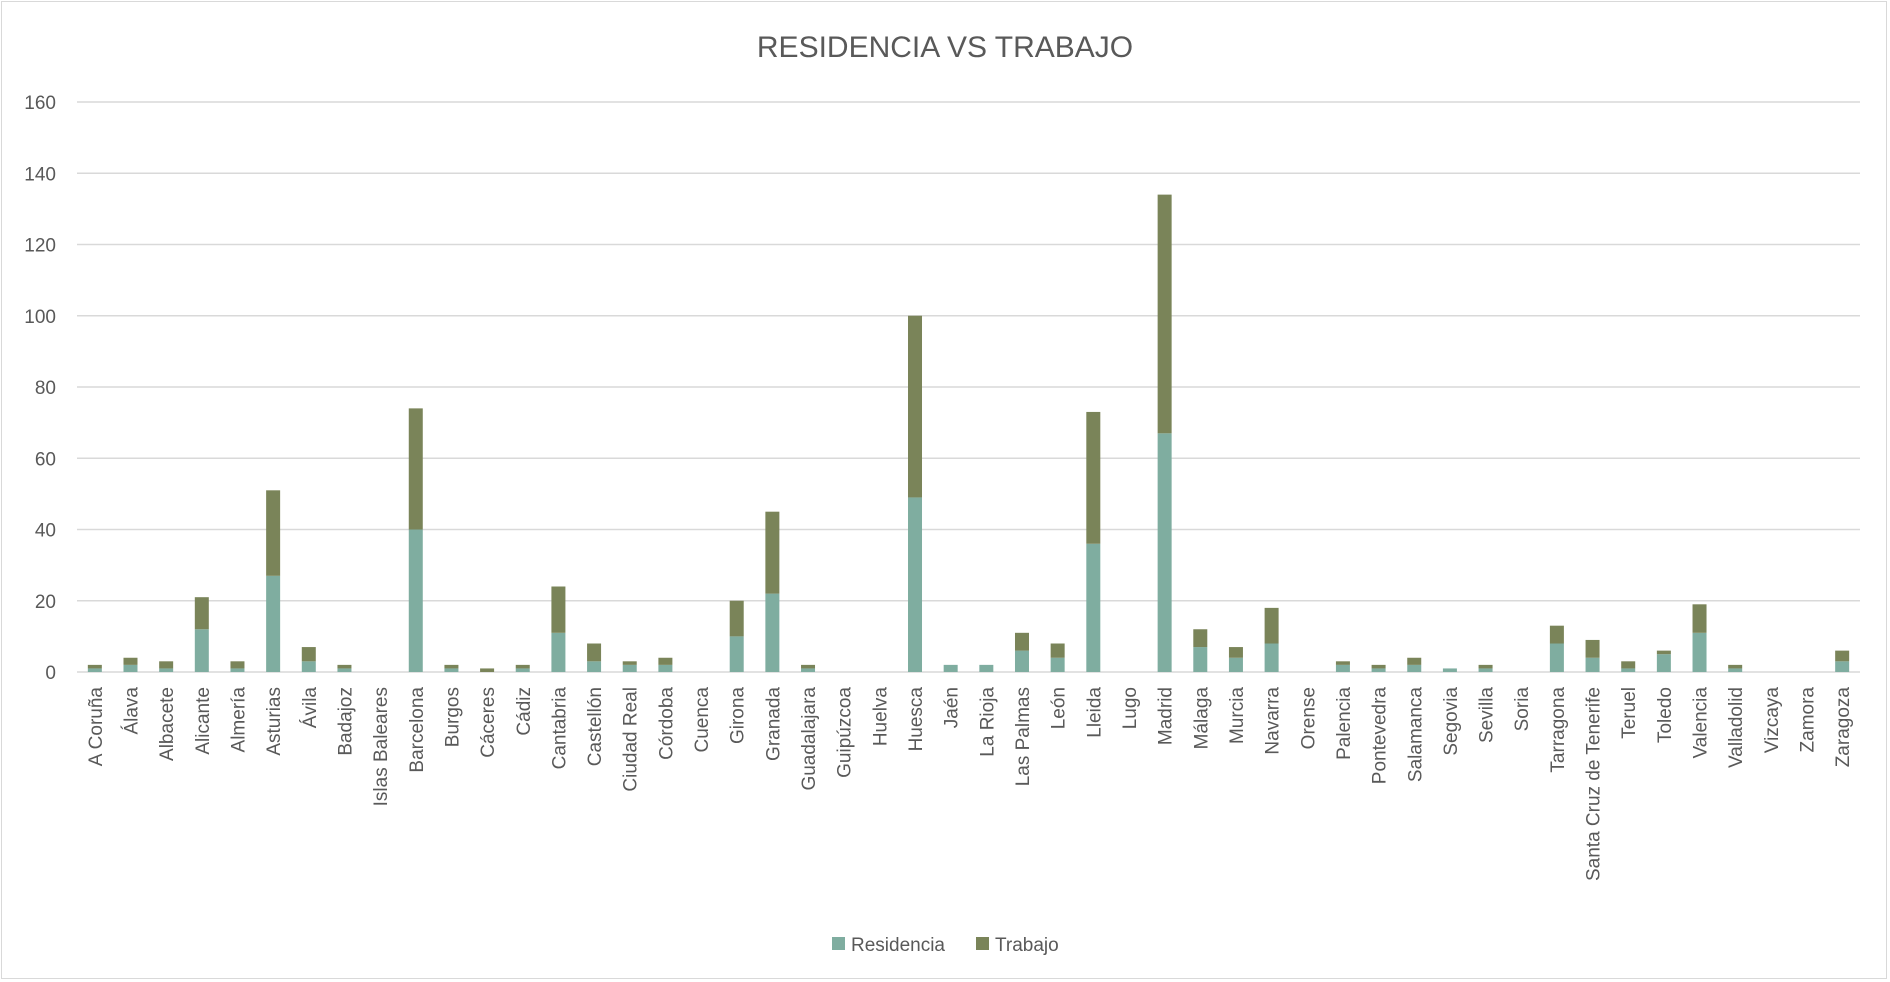 Image resolution: width=1890 pixels, height=982 pixels. What do you see at coordinates (1130, 708) in the screenshot?
I see `x-tick-label: Lugo` at bounding box center [1130, 708].